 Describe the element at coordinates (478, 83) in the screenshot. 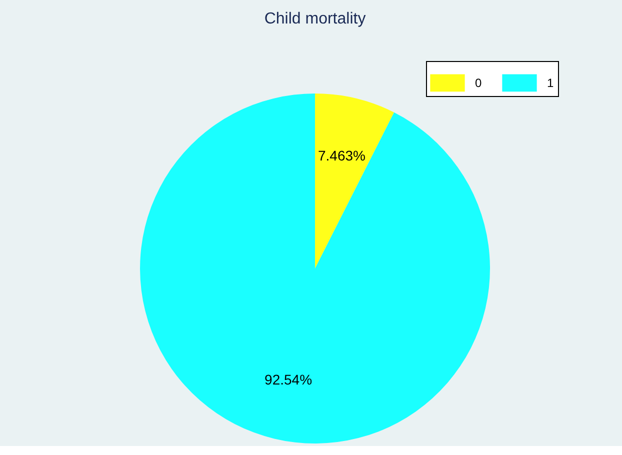

I see `legend-label: 0` at that location.